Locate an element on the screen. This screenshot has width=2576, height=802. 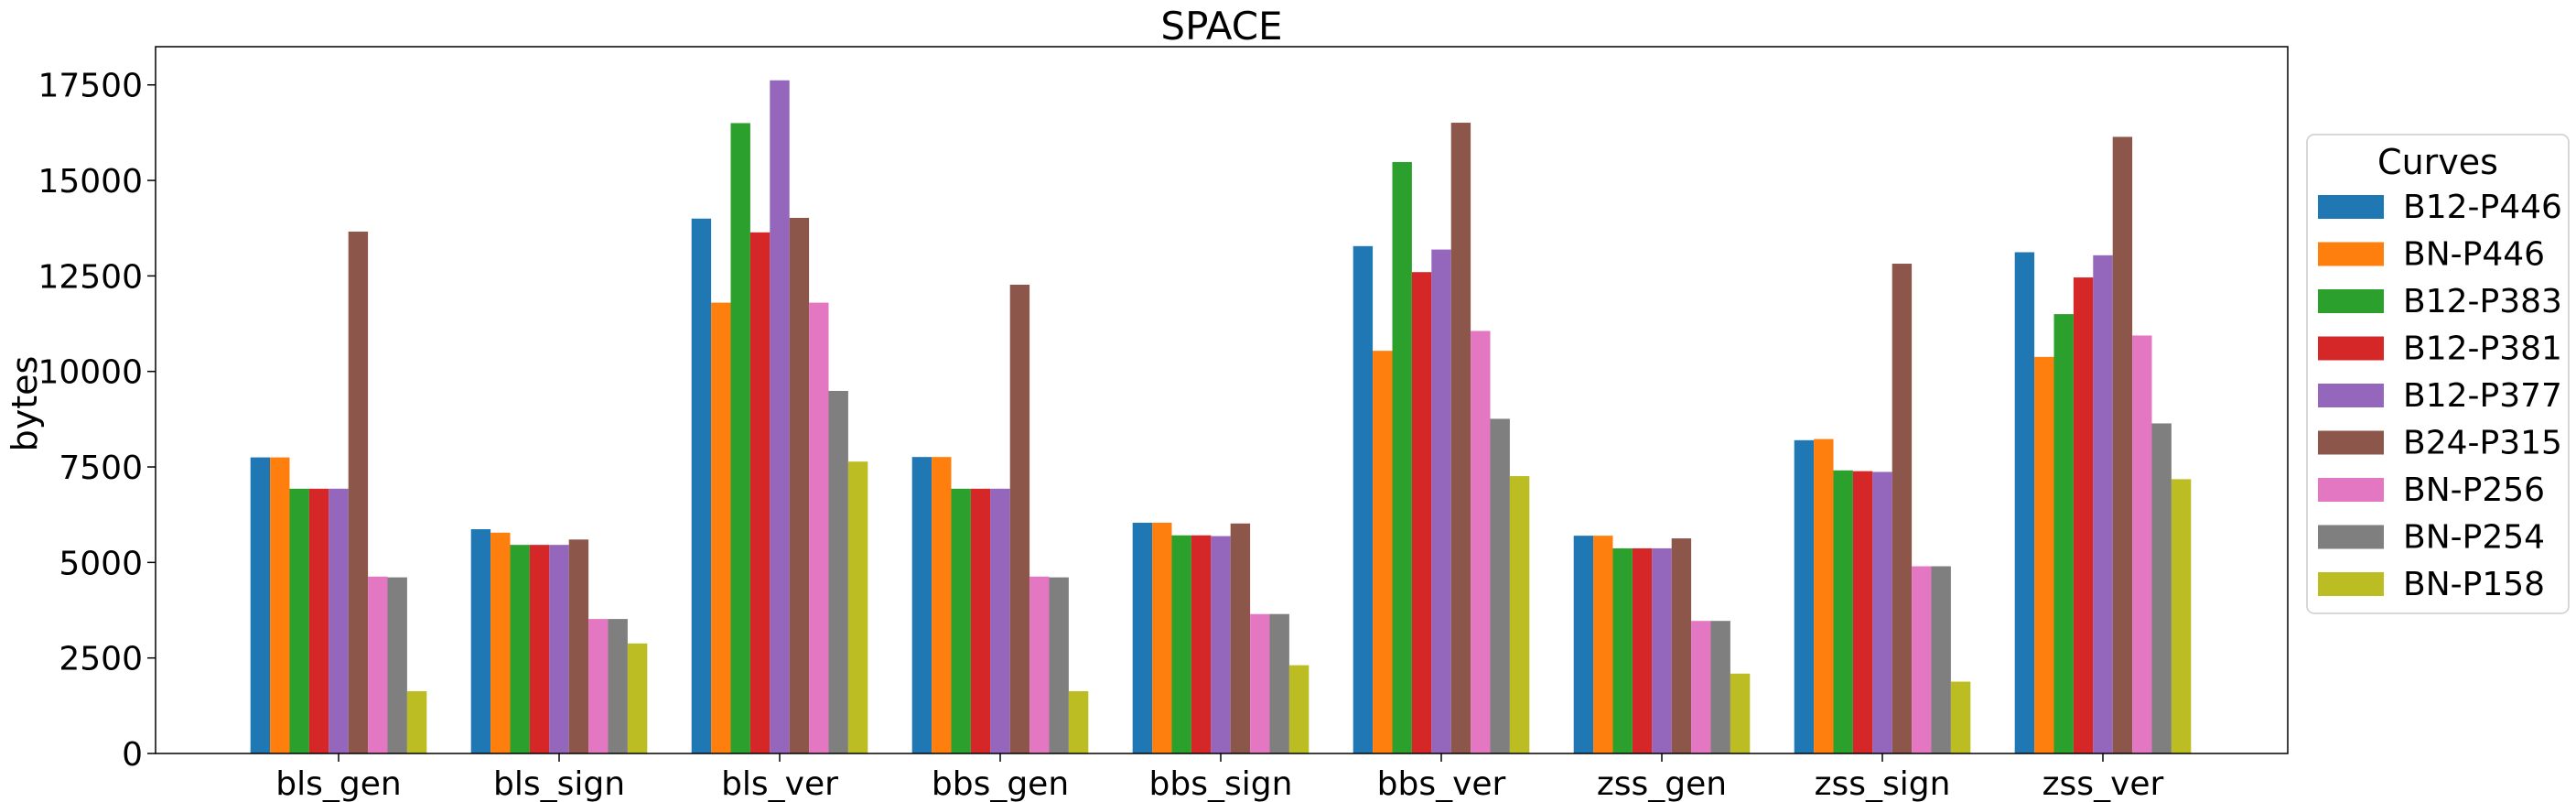
bar-zss_ver-B24-P315 is located at coordinates (2122, 445).